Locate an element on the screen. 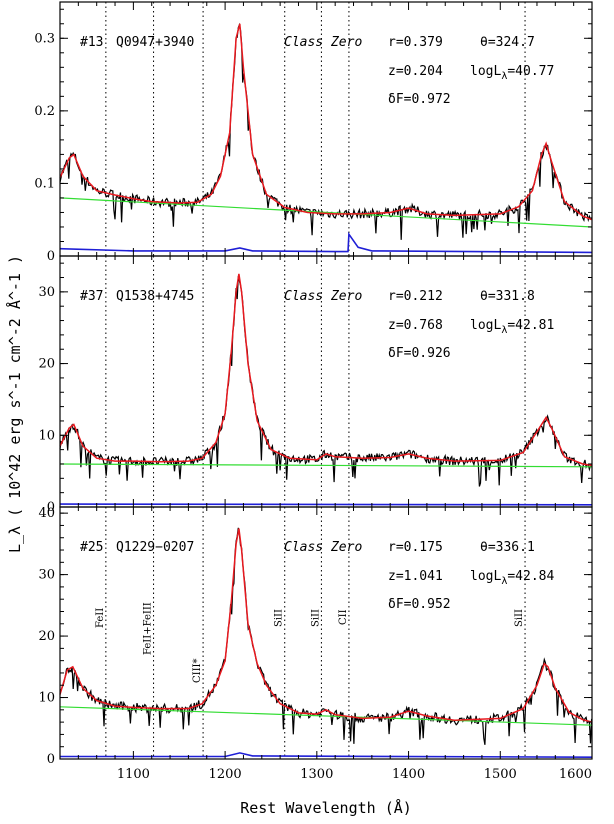  r-value: r=0.379 is located at coordinates (415, 42).